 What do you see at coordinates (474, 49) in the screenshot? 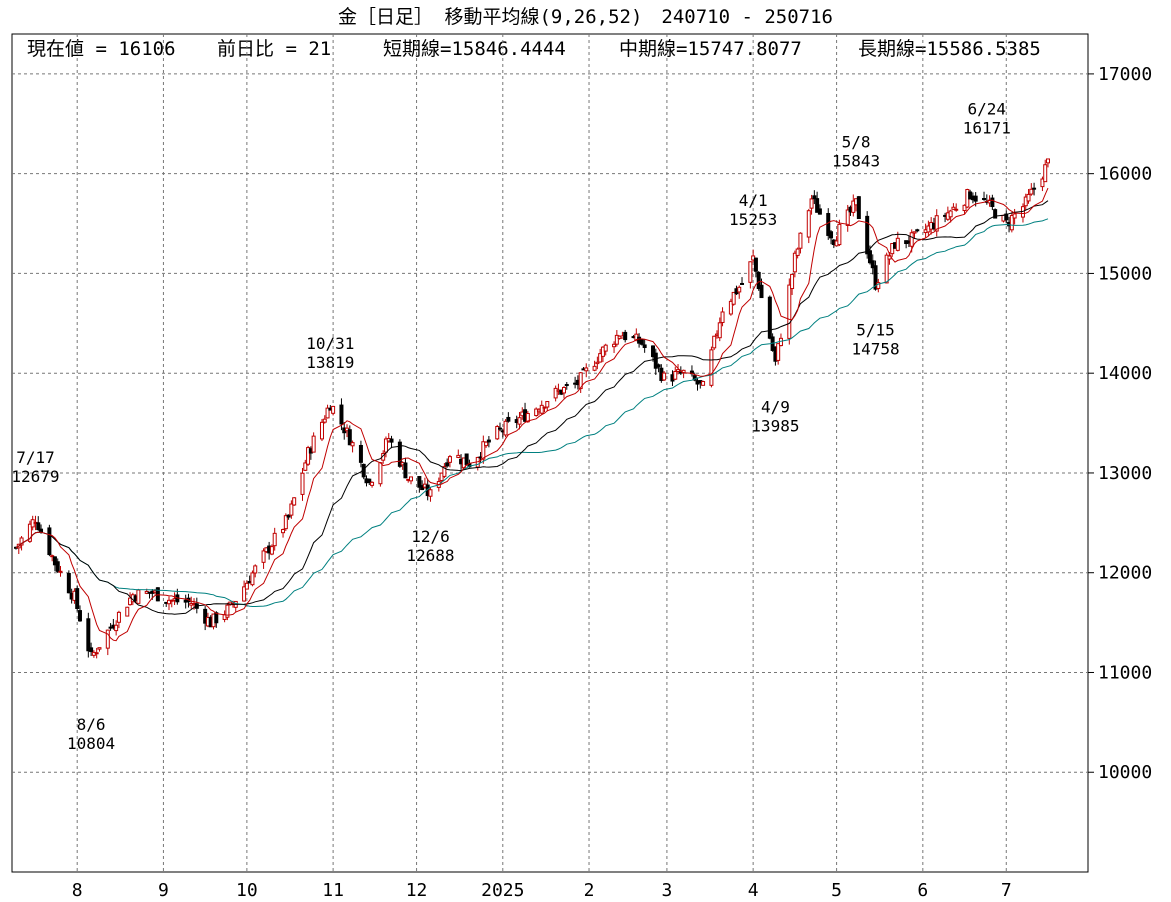
I see `short-ma-value: 短期線=15846.4444` at bounding box center [474, 49].